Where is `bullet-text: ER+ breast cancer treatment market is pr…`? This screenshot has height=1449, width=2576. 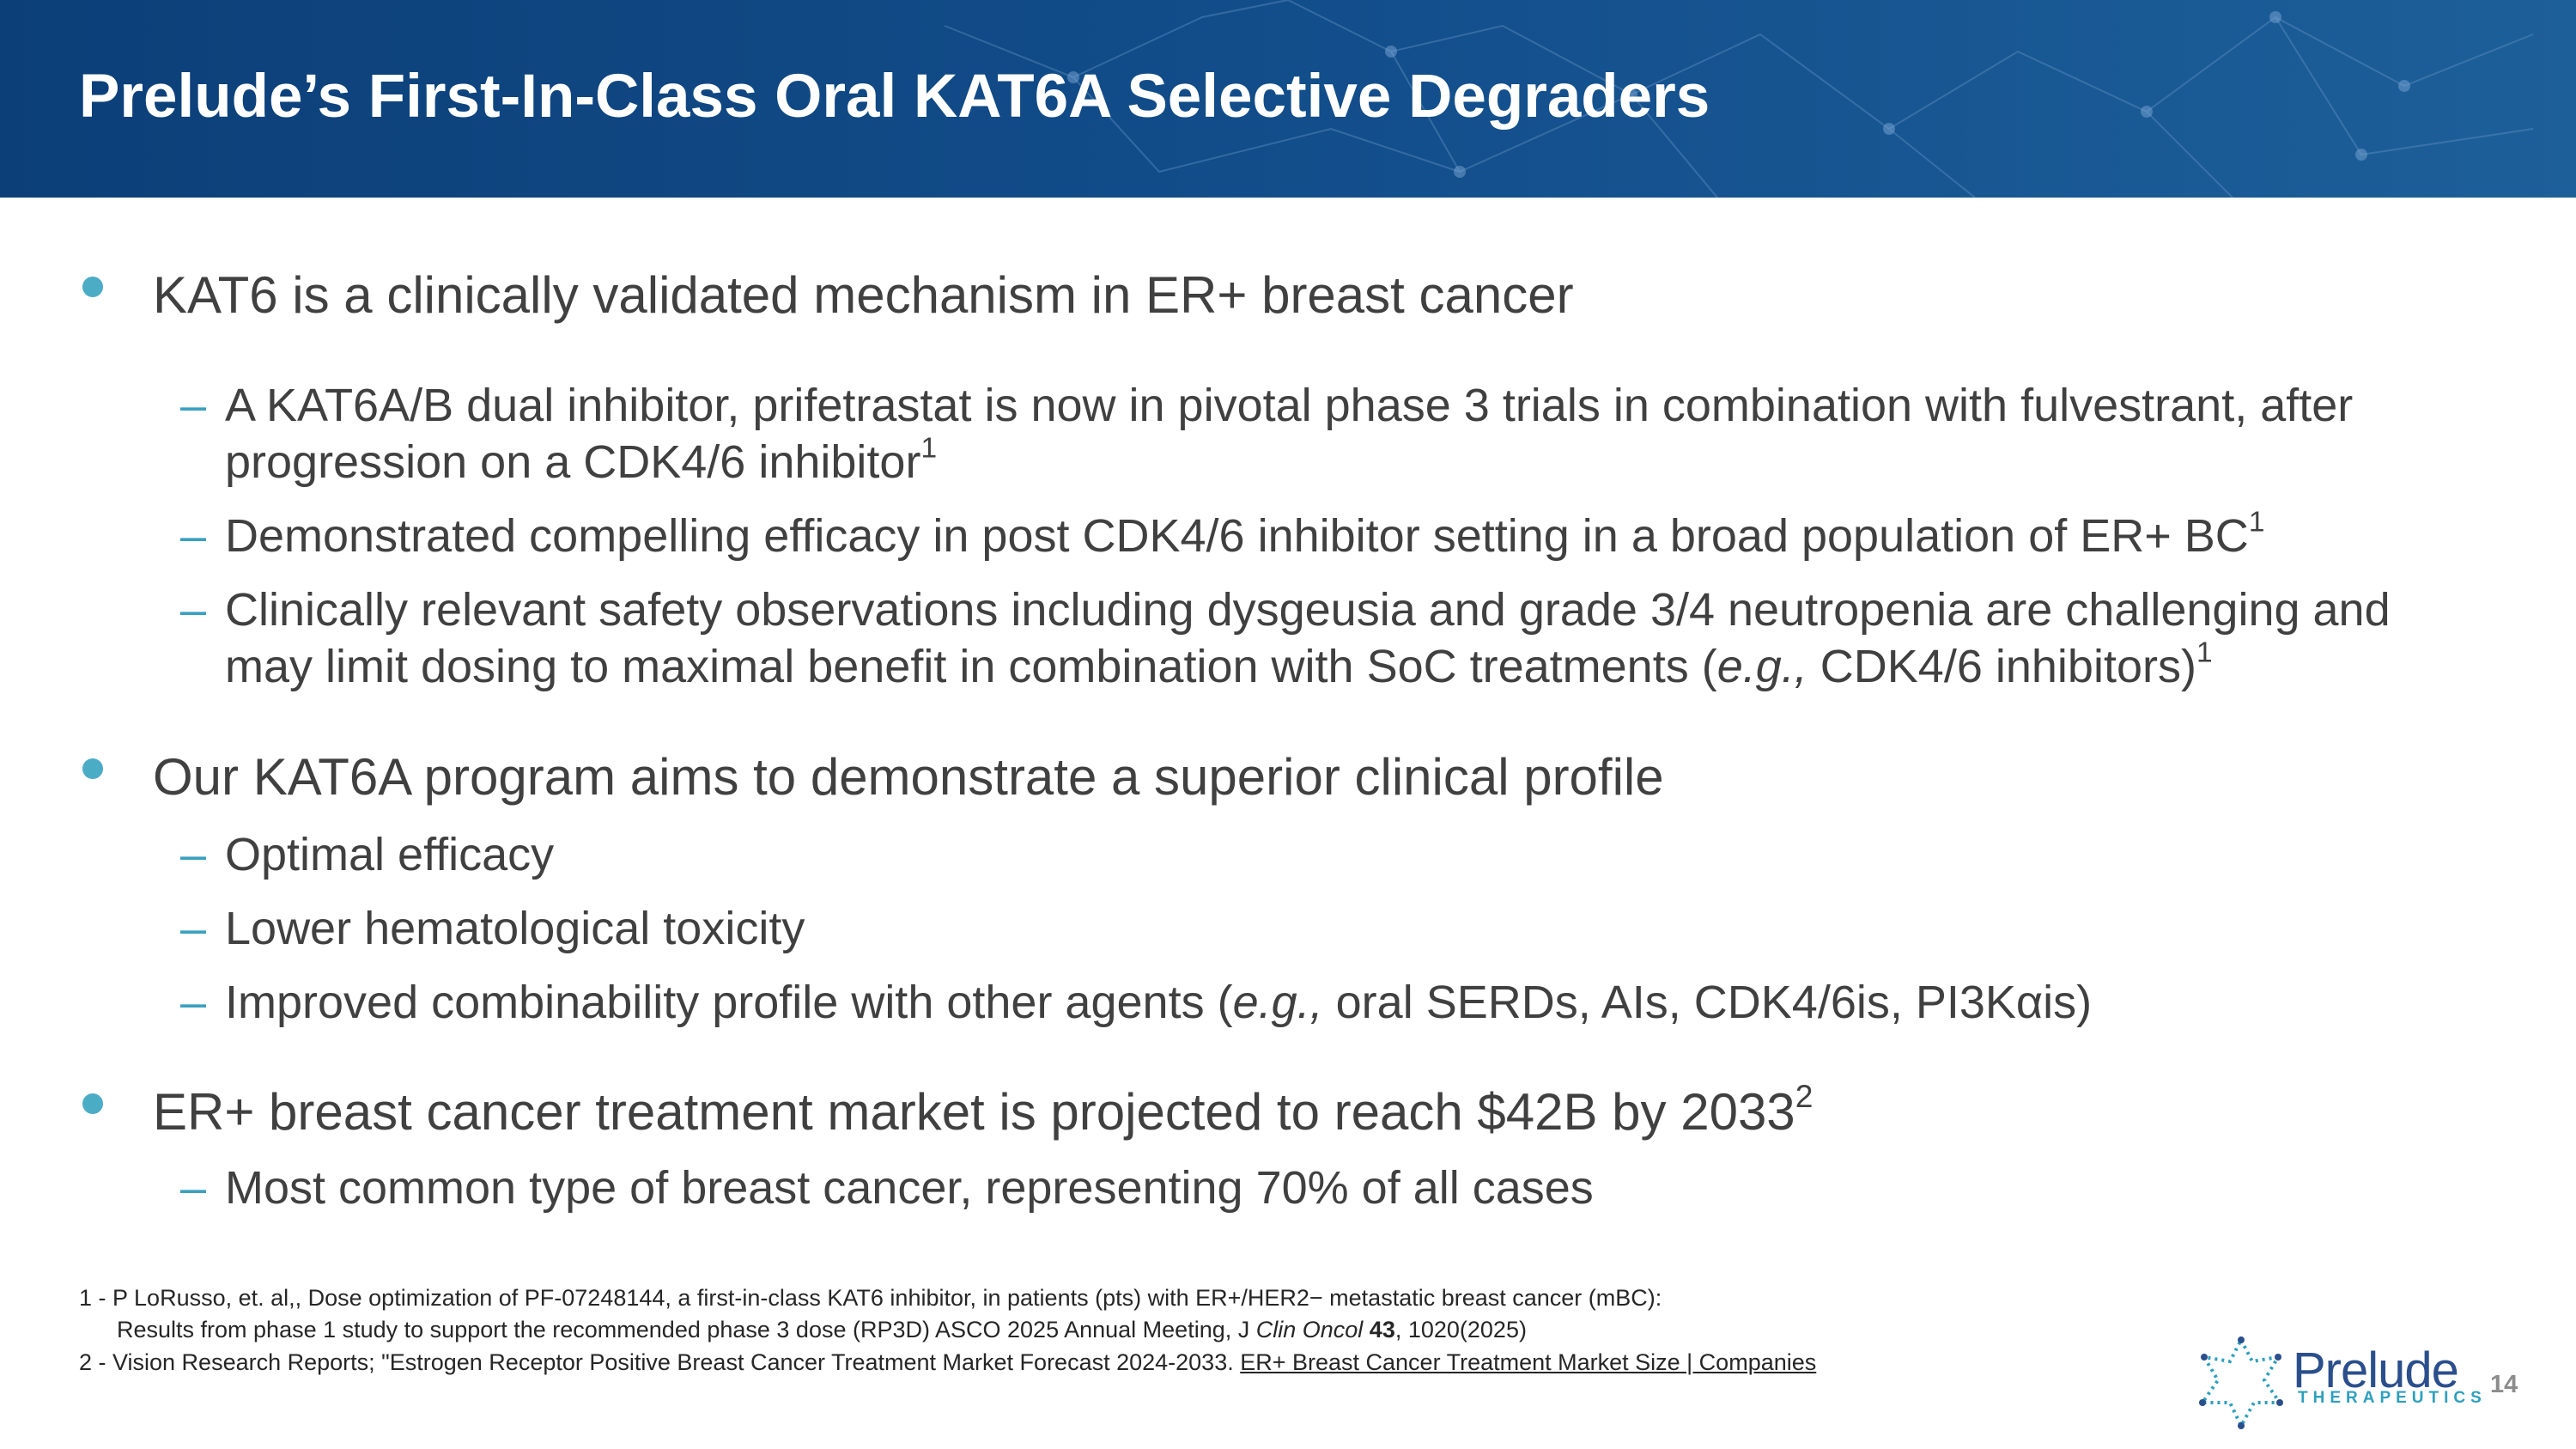 bullet-text: ER+ breast cancer treatment market is pr… is located at coordinates (983, 1111).